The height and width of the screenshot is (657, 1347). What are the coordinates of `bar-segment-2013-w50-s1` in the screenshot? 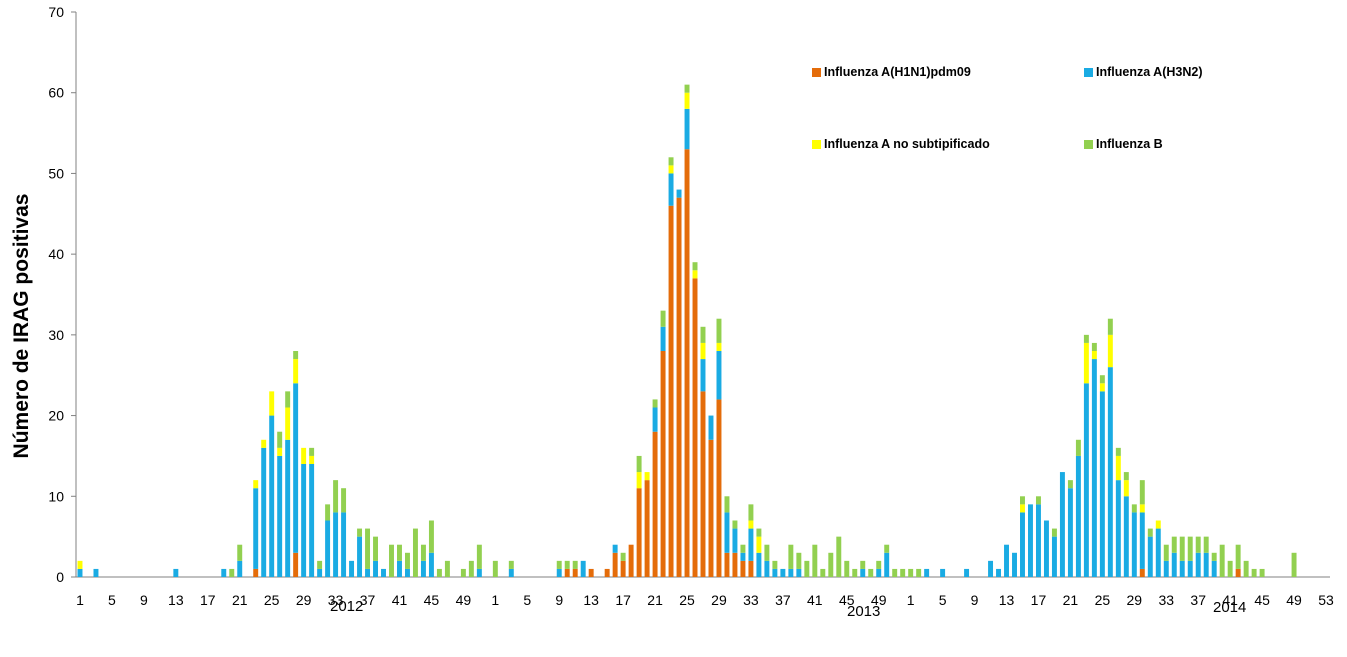 It's located at (887, 564).